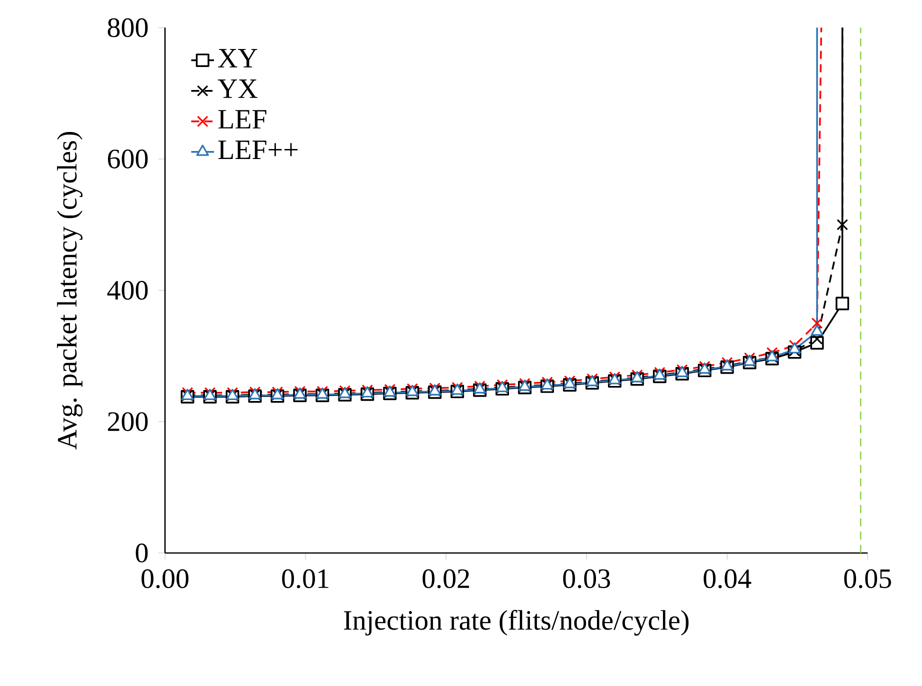 Image resolution: width=922 pixels, height=686 pixels. I want to click on y-axis-title: Avg. packet latency (cycles), so click(69, 291).